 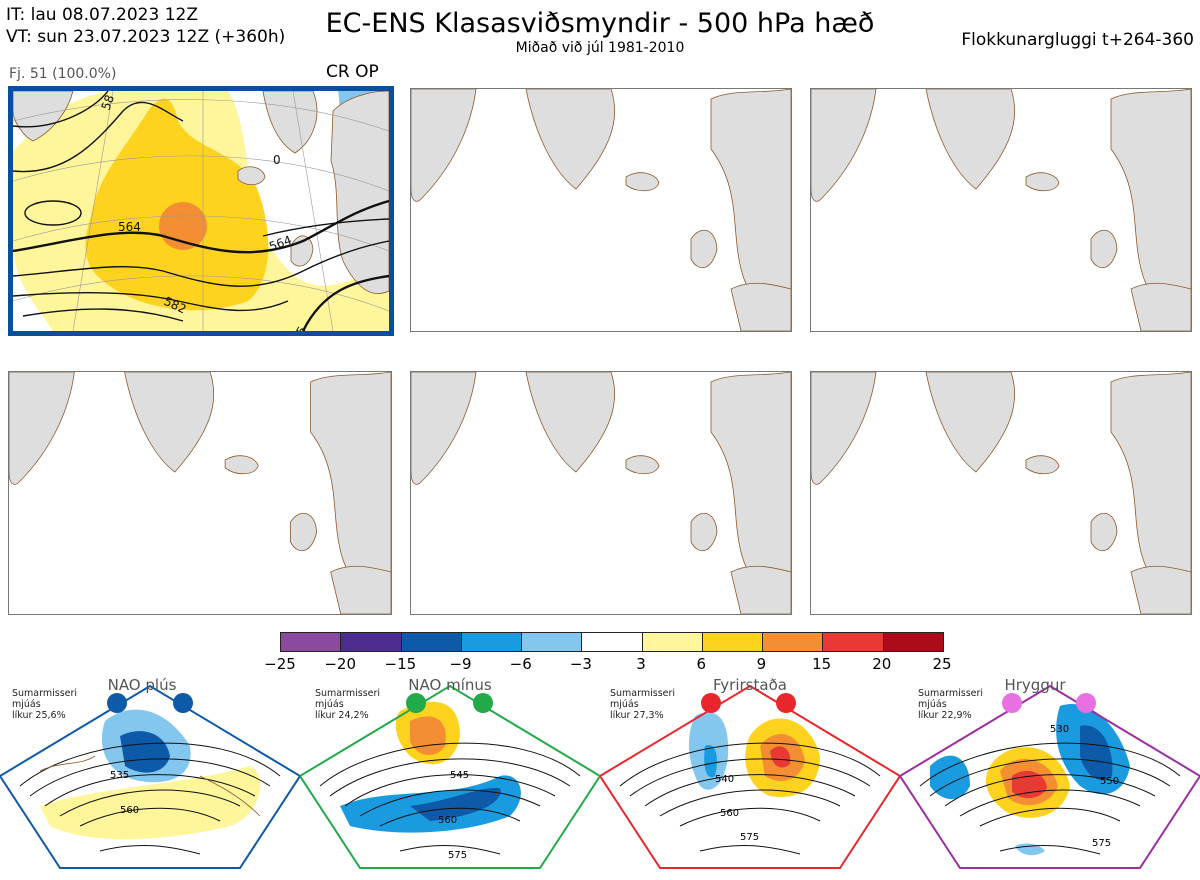 I want to click on regime-probability: líkur 25,6%, so click(x=39, y=715).